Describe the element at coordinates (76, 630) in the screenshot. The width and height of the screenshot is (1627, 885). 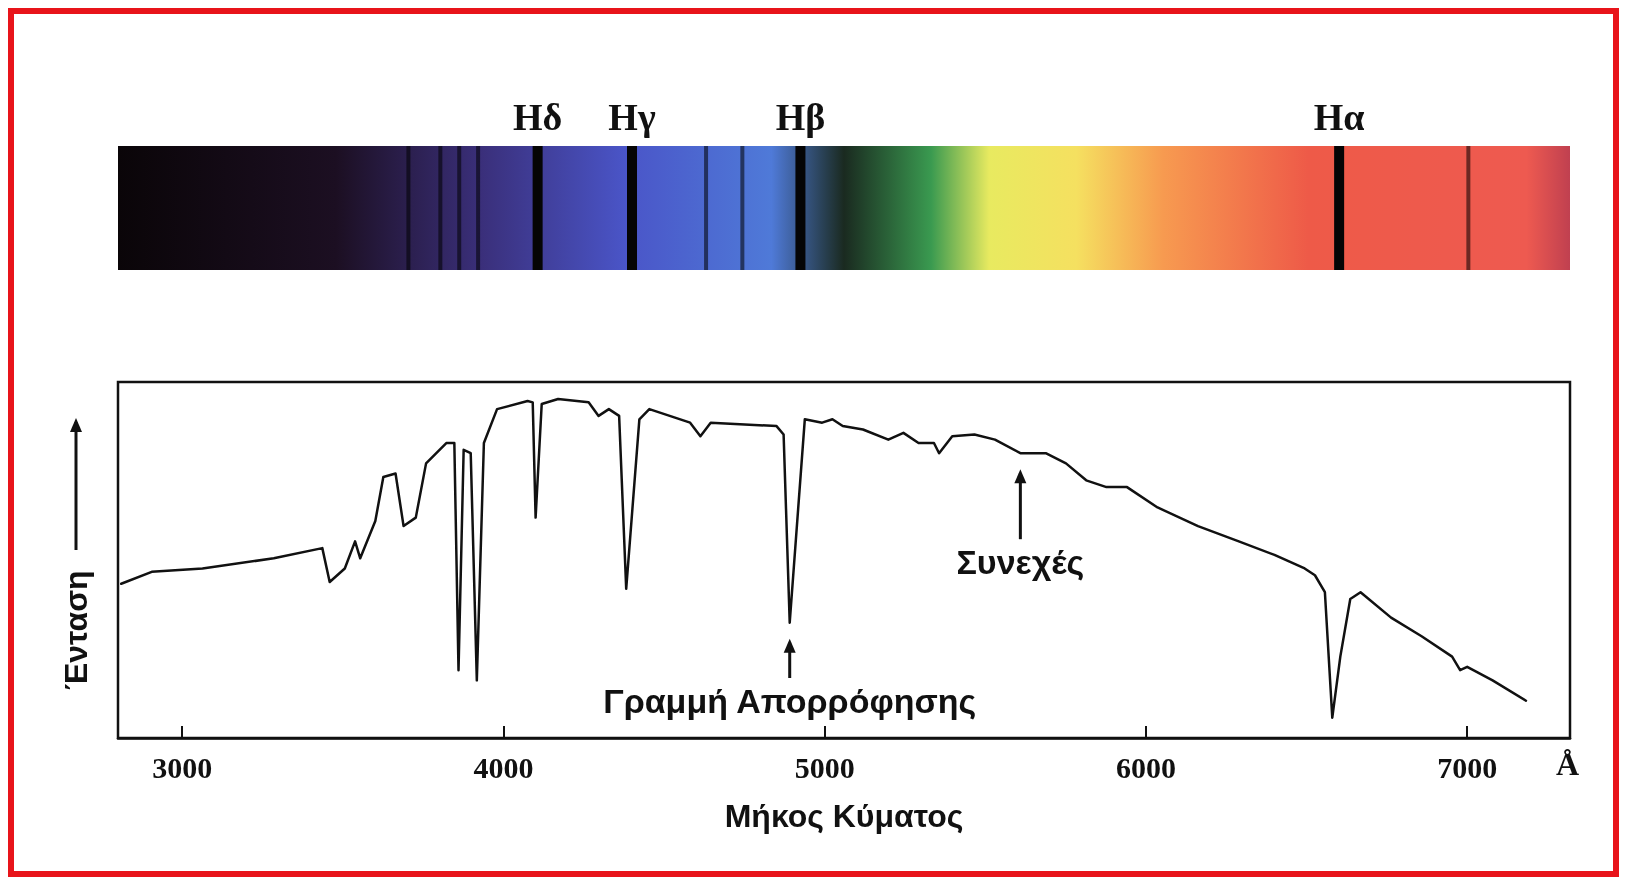
I see `y-axis-title: Ένταση` at that location.